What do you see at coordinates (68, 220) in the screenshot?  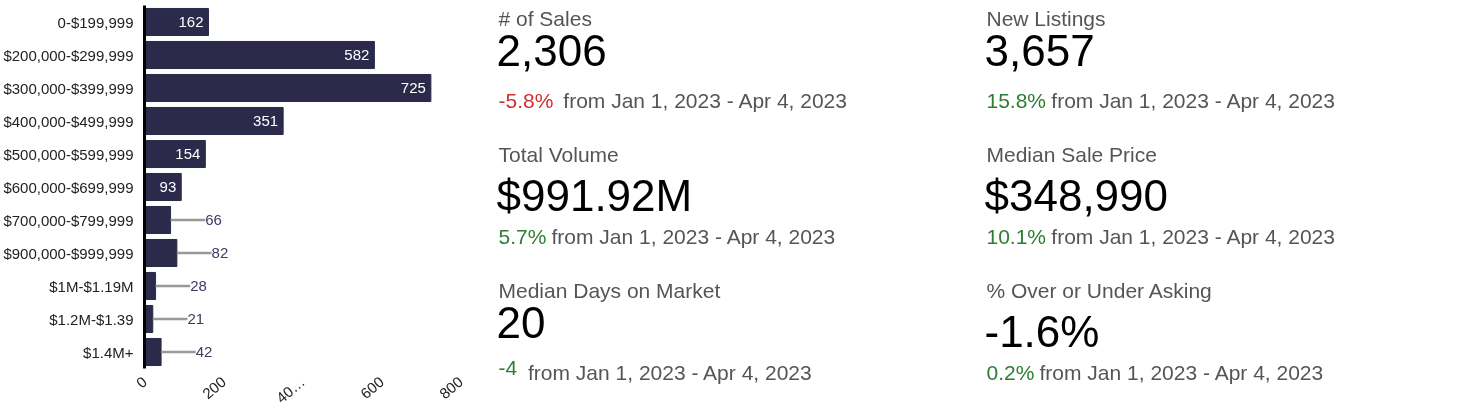 I see `y-tick-label: $700,000-$799,999` at bounding box center [68, 220].